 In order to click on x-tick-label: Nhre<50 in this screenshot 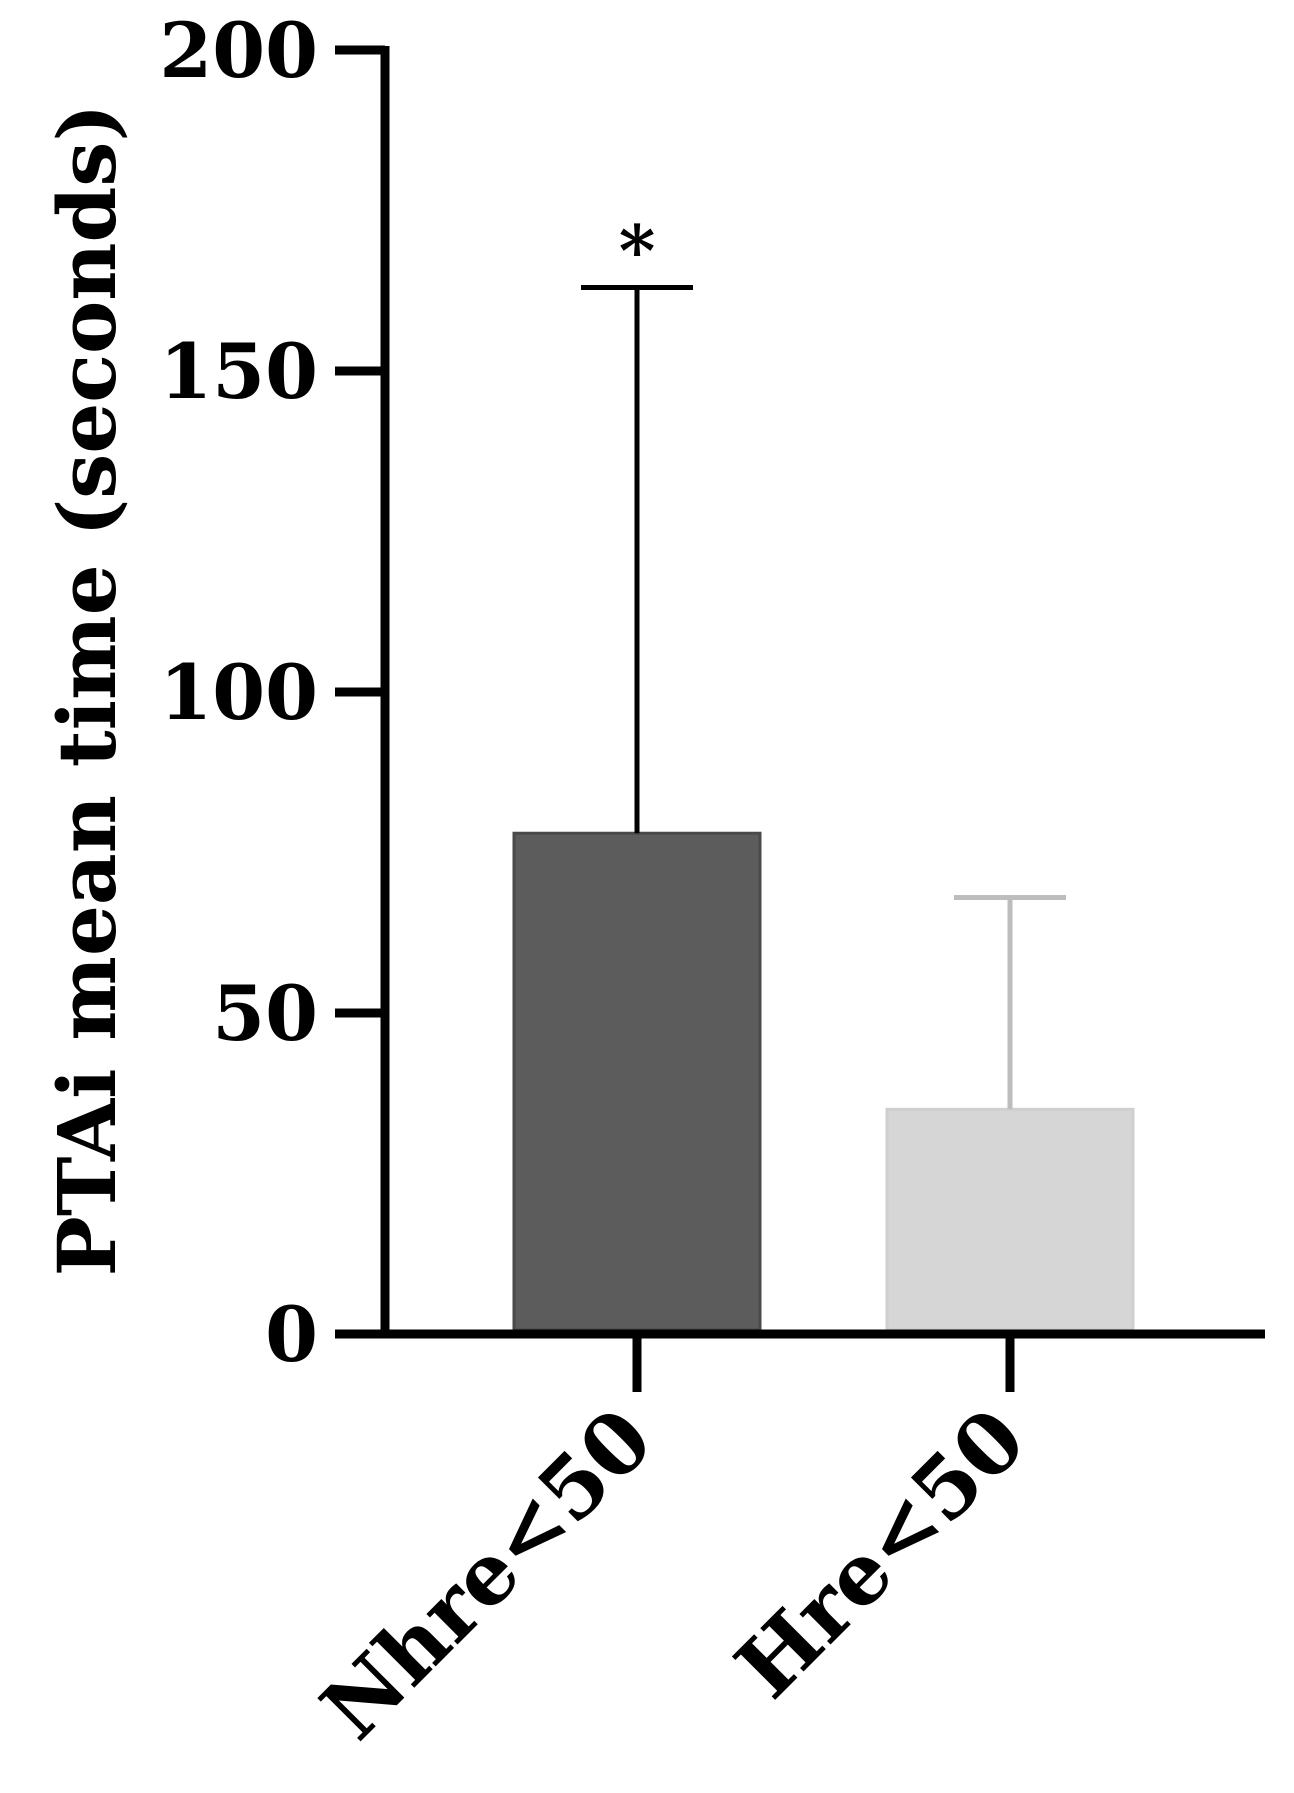, I will do `click(486, 1573)`.